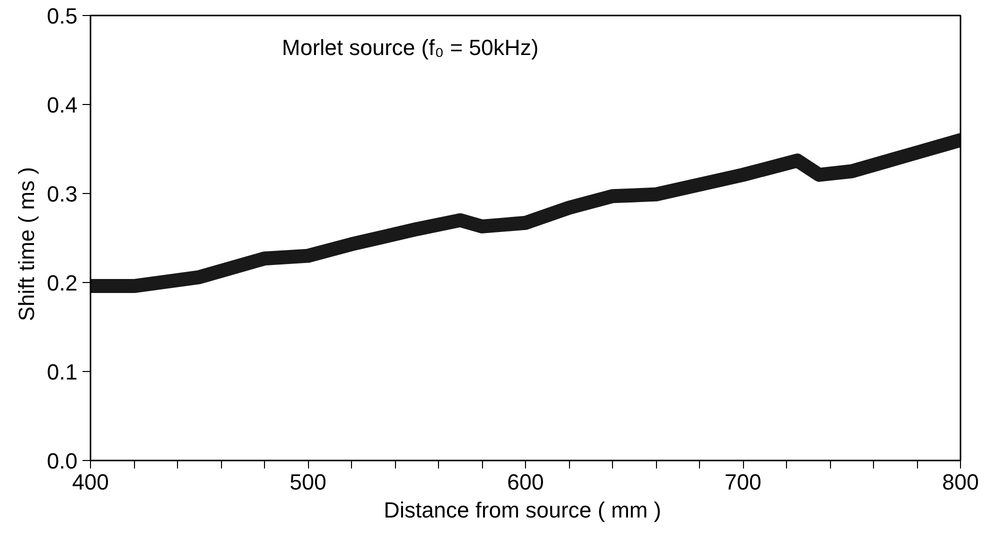 The width and height of the screenshot is (997, 545). Describe the element at coordinates (26, 244) in the screenshot. I see `y-axis-title: Shift time ( ms )` at that location.